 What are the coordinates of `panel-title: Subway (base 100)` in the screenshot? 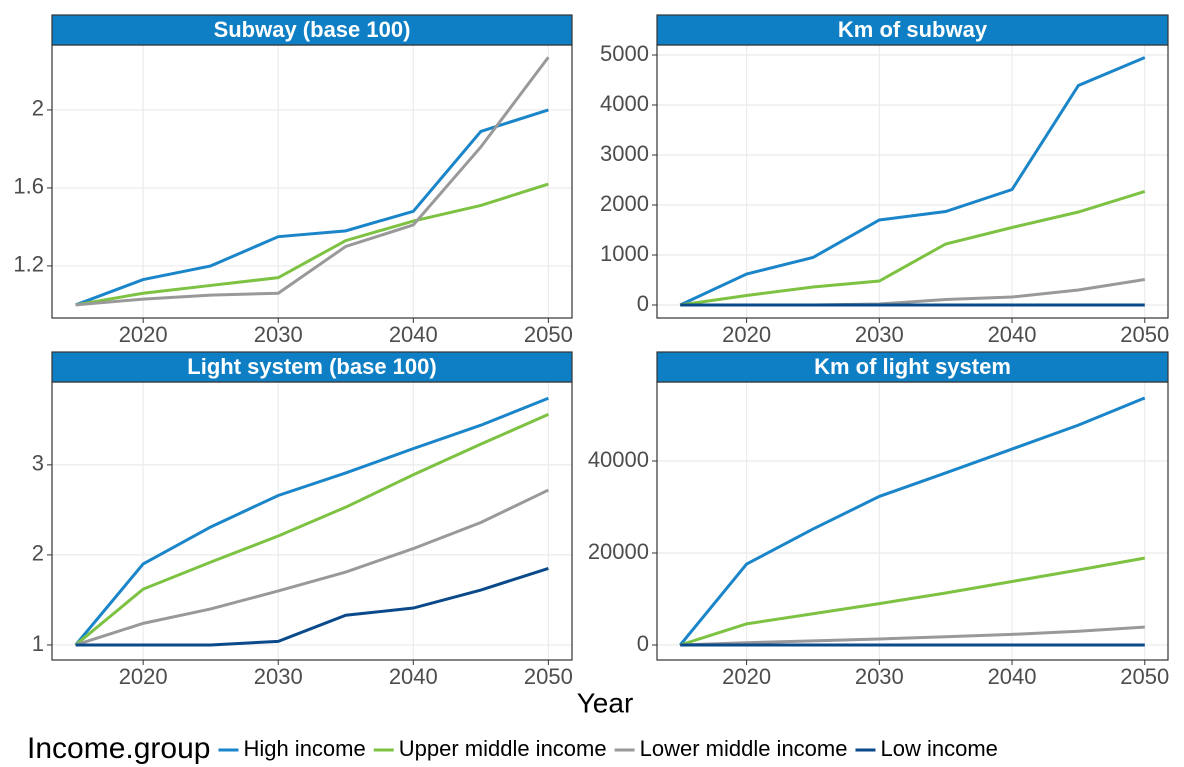 It's located at (312, 29).